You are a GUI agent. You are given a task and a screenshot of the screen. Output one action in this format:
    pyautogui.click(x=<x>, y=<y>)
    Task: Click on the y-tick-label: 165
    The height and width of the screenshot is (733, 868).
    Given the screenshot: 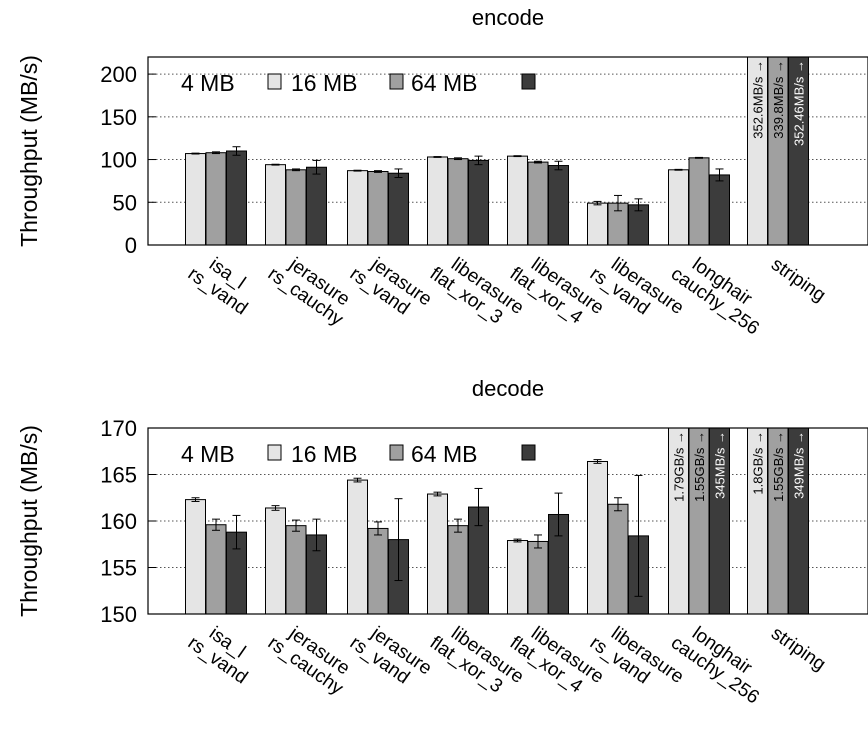 What is the action you would take?
    pyautogui.click(x=118, y=475)
    